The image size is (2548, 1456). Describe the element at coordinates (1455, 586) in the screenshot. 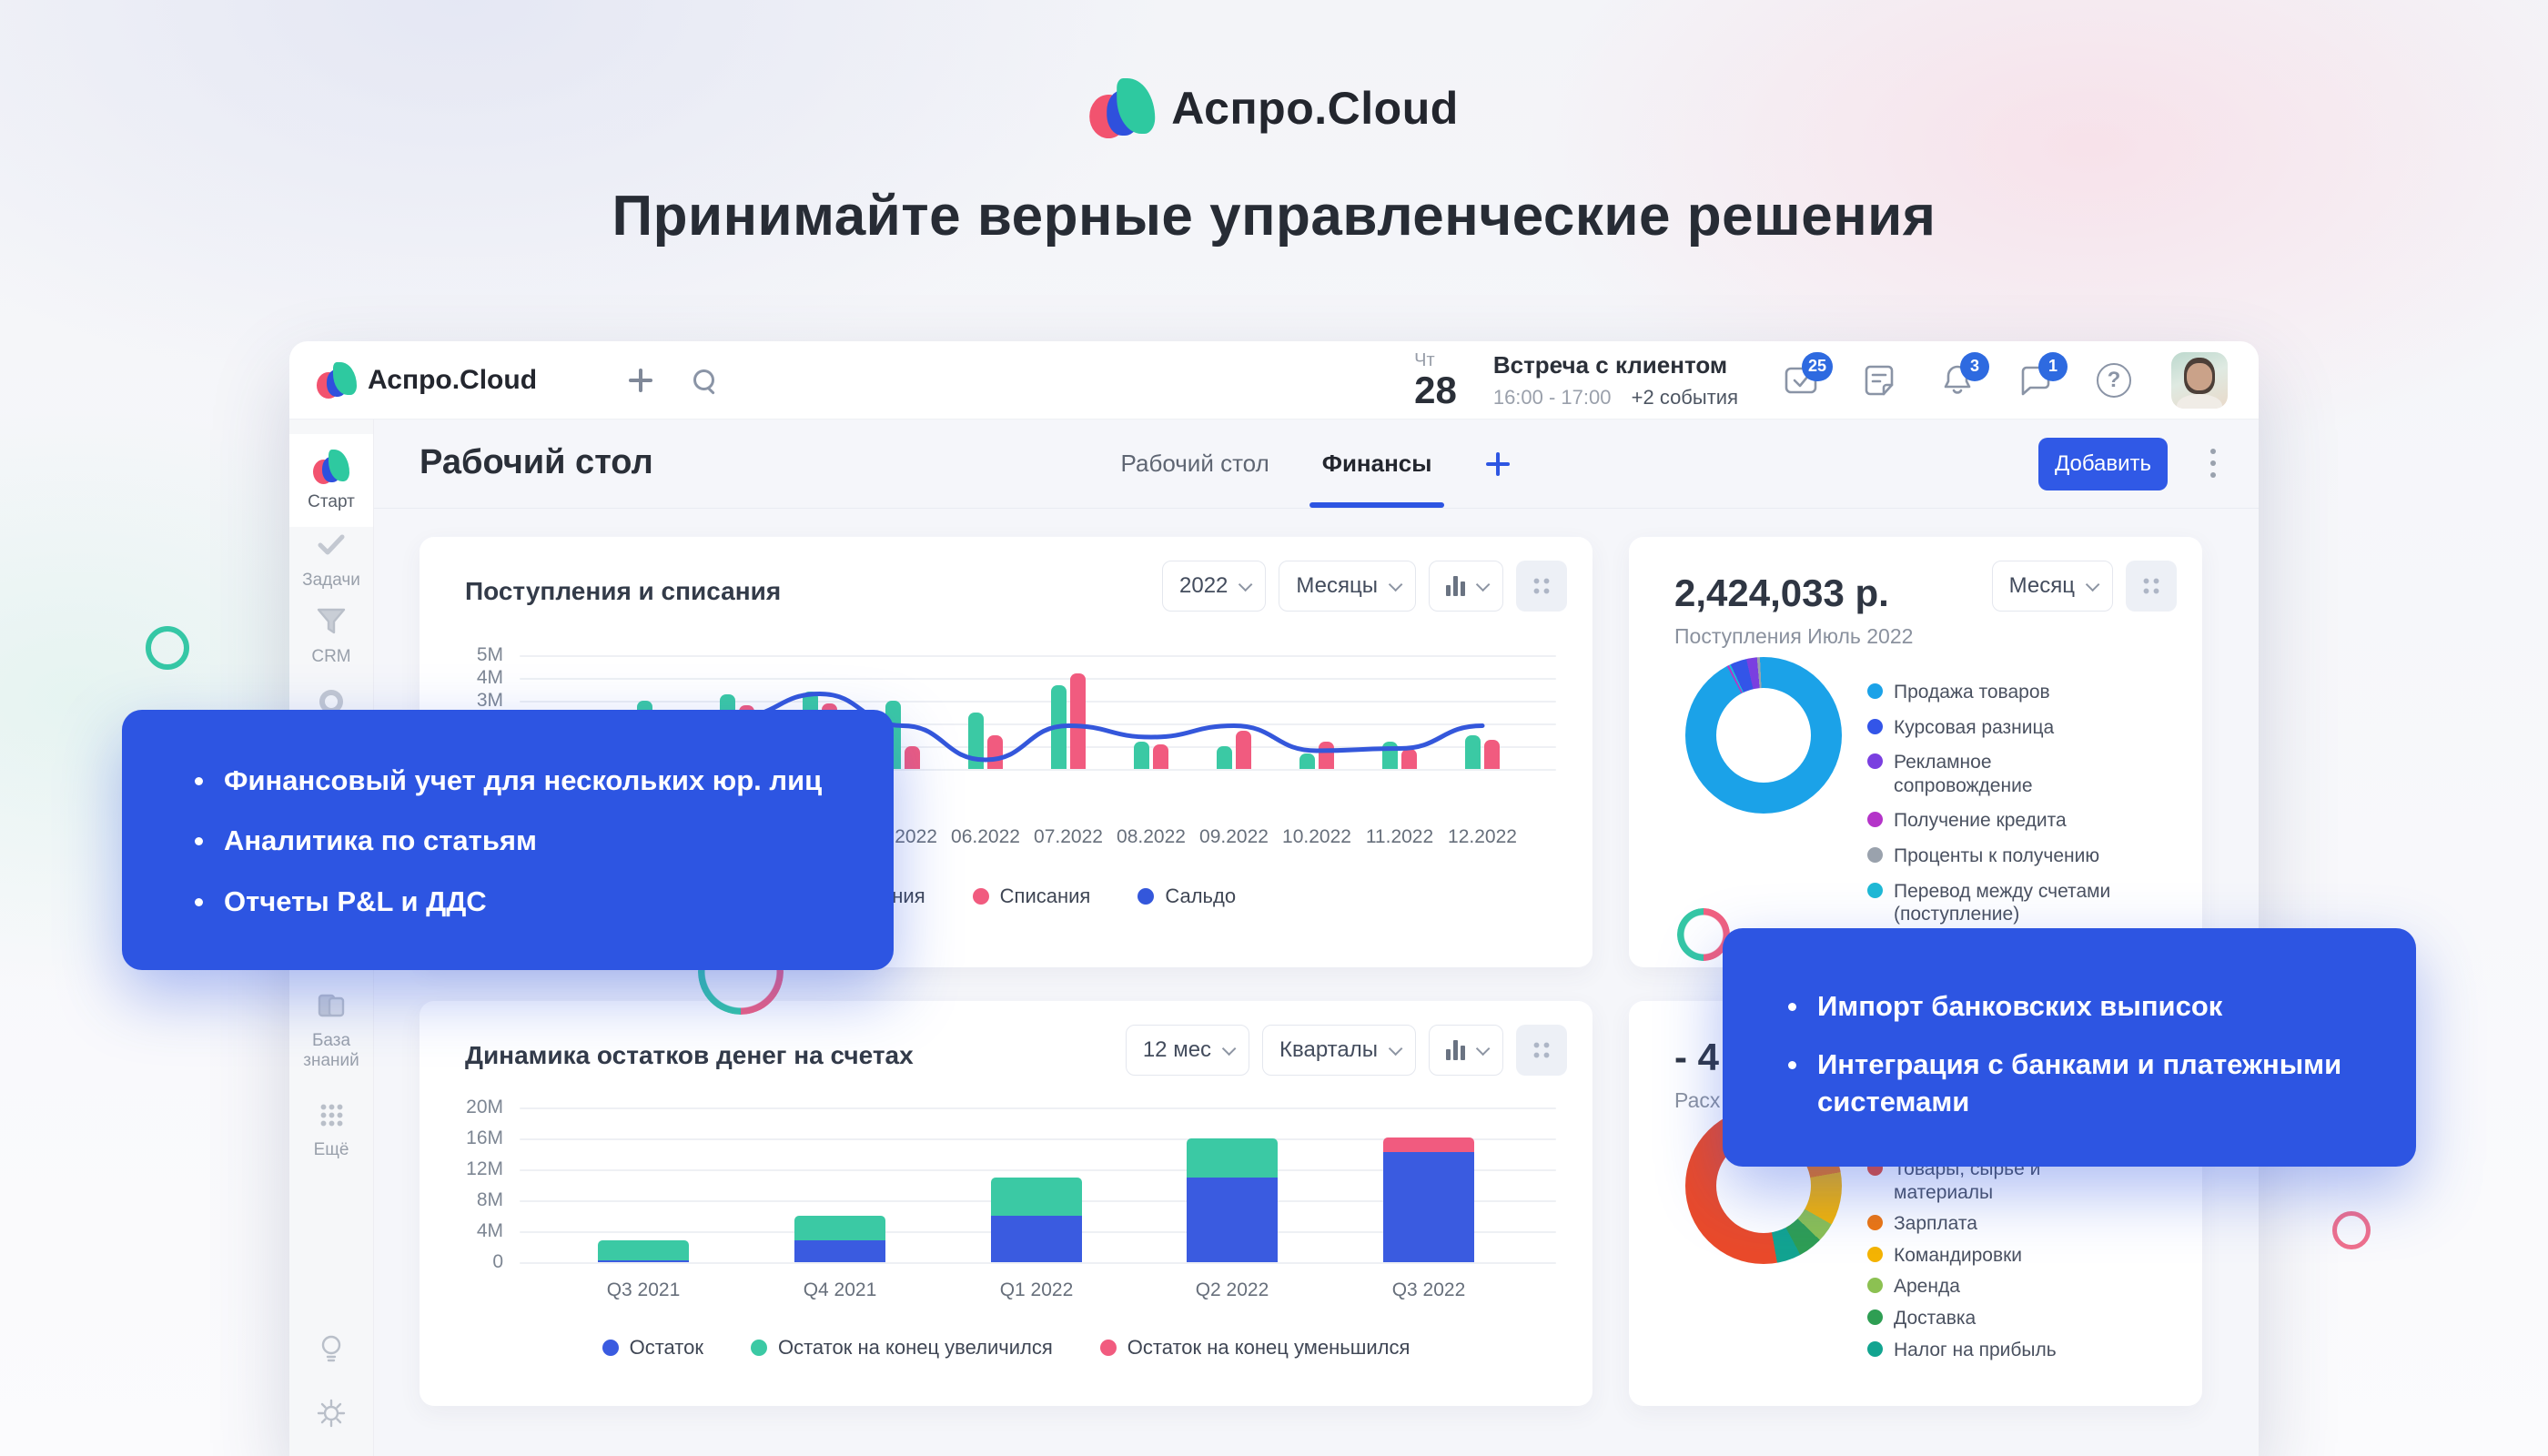

I see `bar-chart-icon` at that location.